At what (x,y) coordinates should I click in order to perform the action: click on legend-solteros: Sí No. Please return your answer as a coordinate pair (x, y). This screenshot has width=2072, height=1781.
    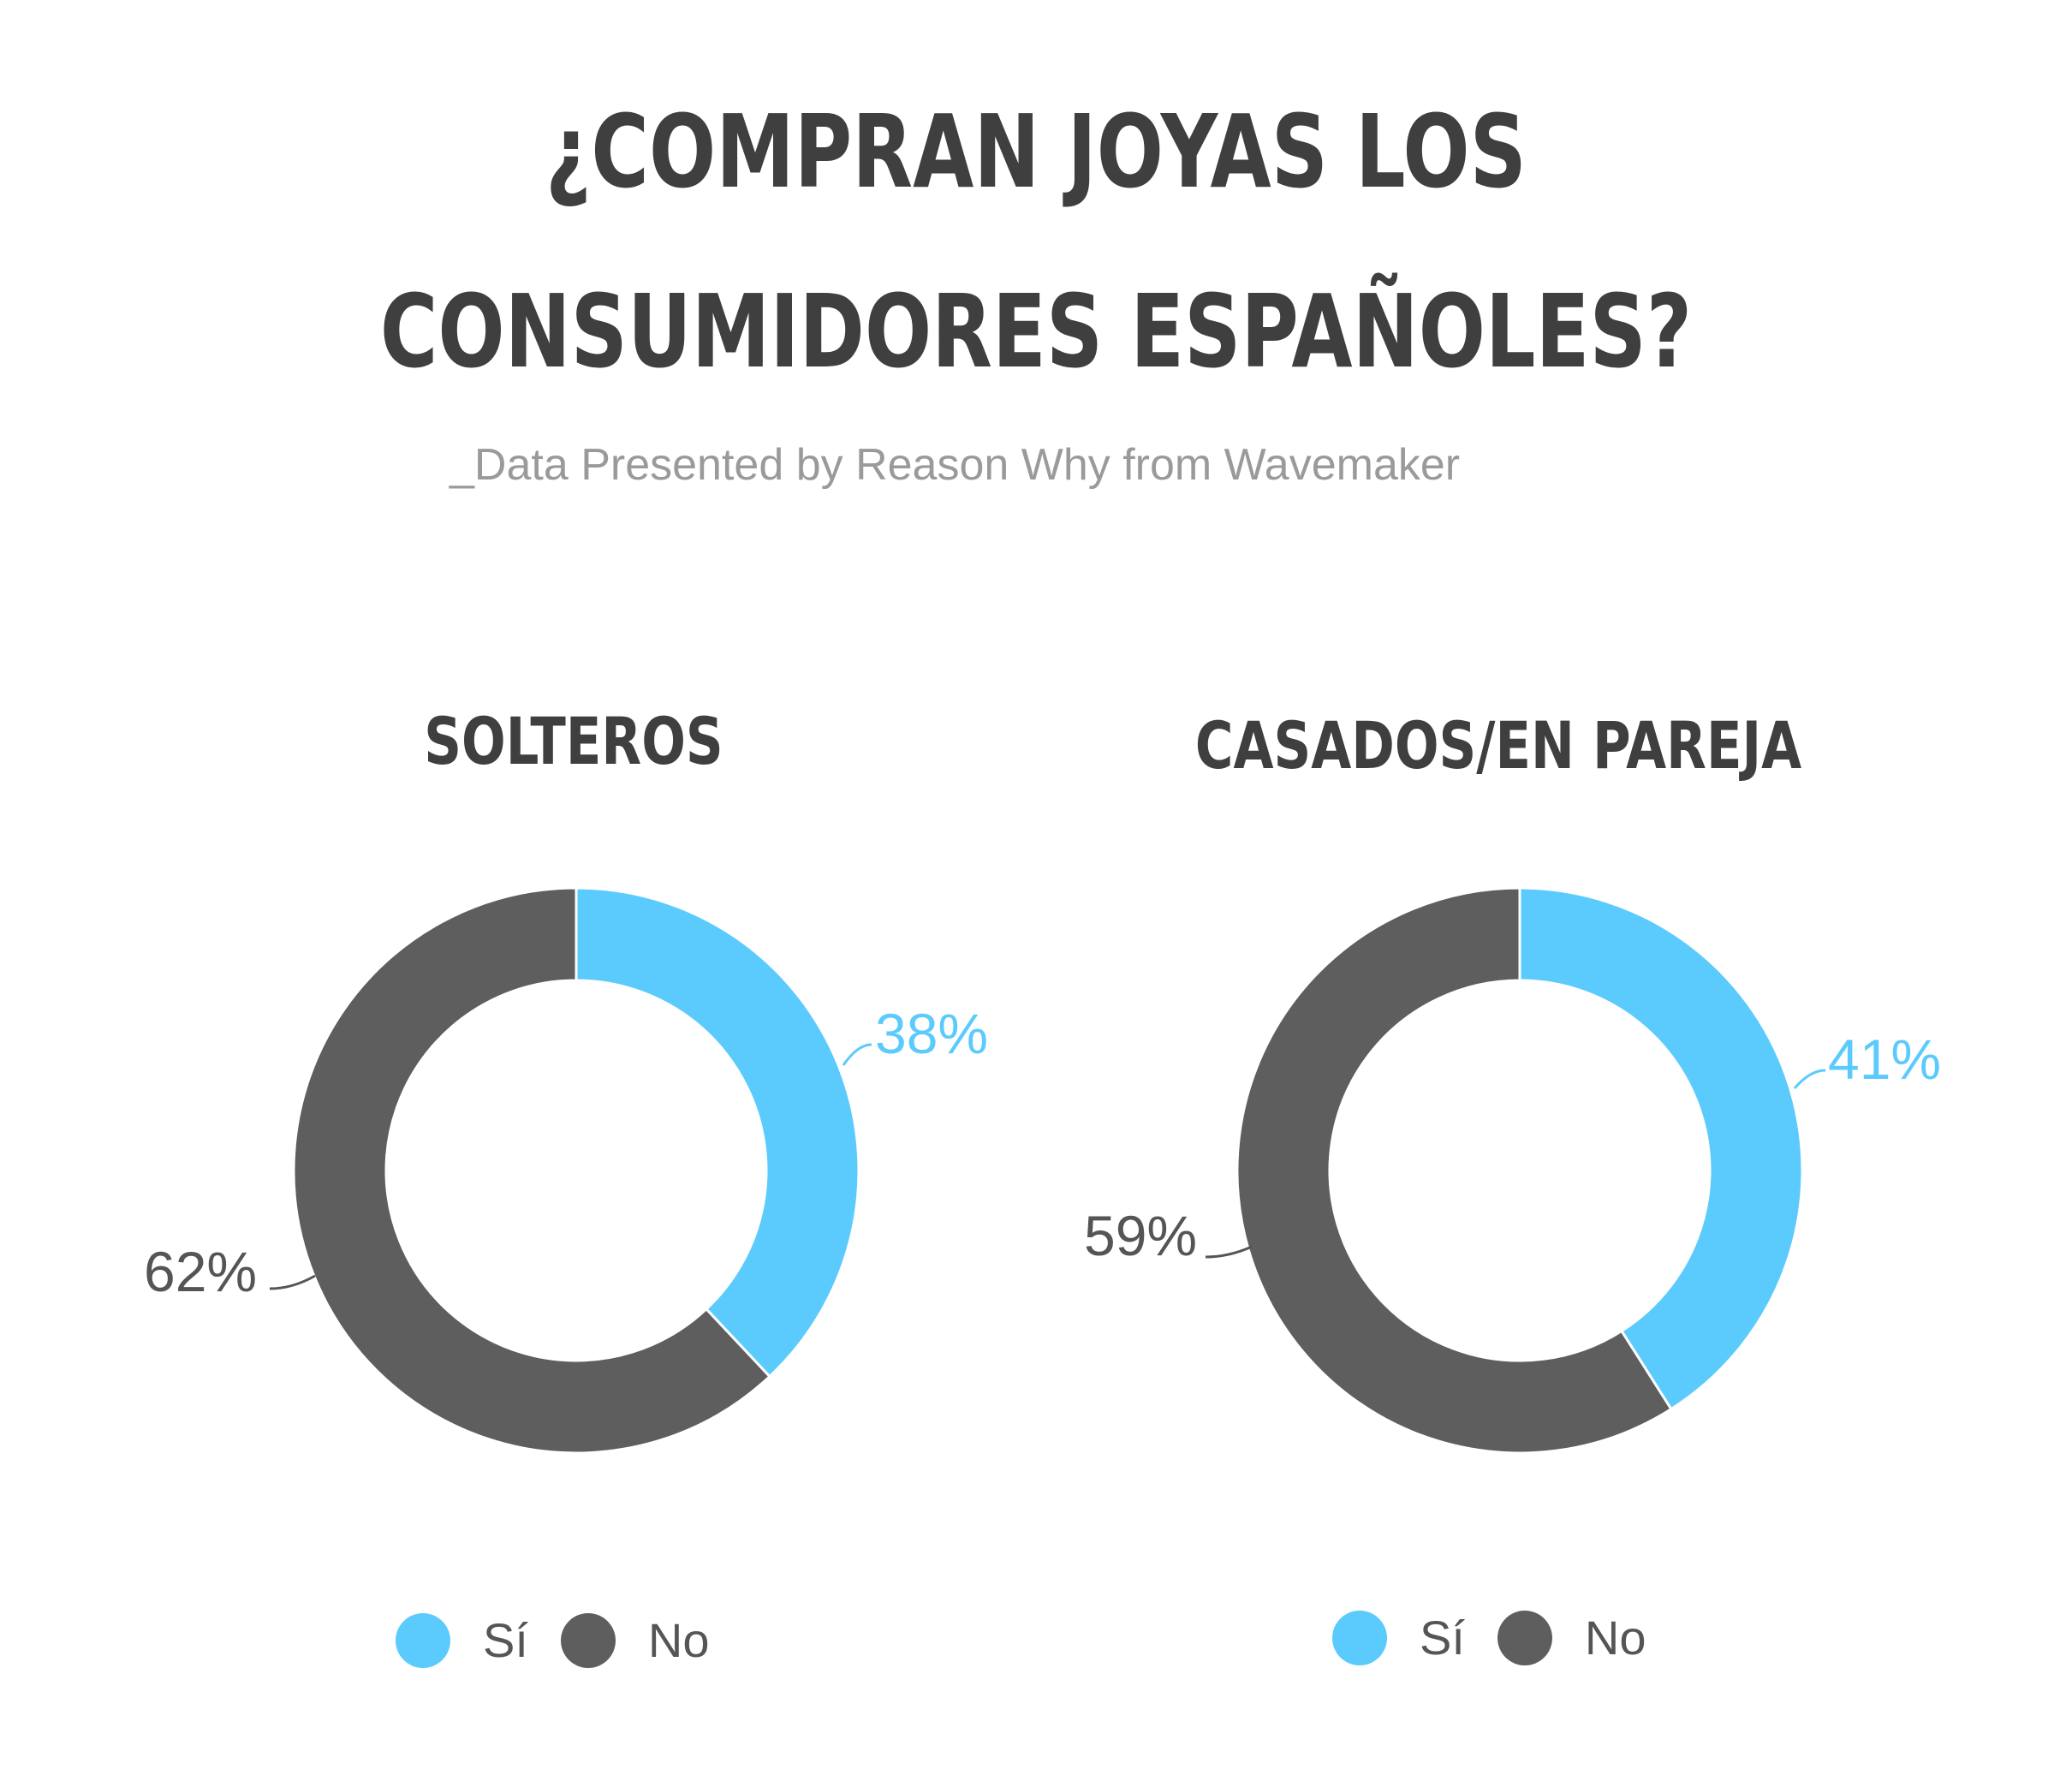
    Looking at the image, I should click on (569, 1640).